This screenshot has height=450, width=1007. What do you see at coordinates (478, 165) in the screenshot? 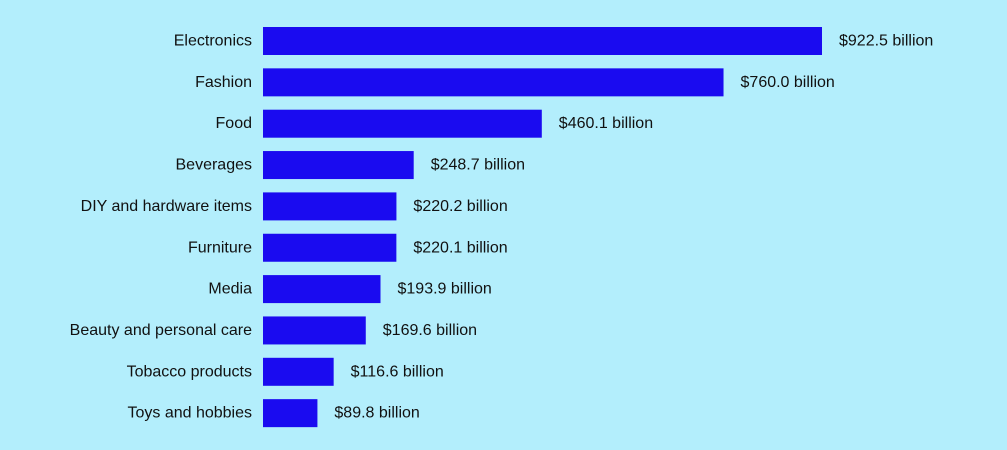
I see `value-label: $248.7 billion` at bounding box center [478, 165].